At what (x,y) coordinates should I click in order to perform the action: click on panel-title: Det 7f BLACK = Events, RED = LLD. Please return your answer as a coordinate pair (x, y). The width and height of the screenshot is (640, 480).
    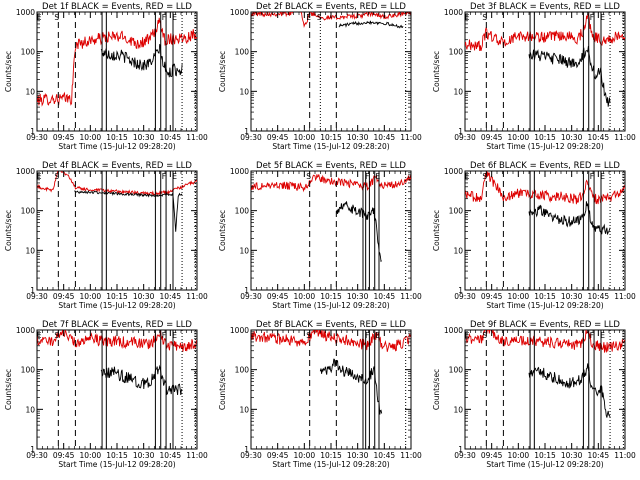
    Looking at the image, I should click on (117, 325).